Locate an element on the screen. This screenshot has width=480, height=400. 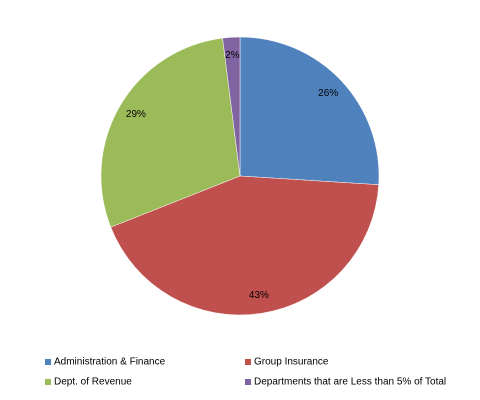
legend-label: Group Insurance is located at coordinates (291, 362).